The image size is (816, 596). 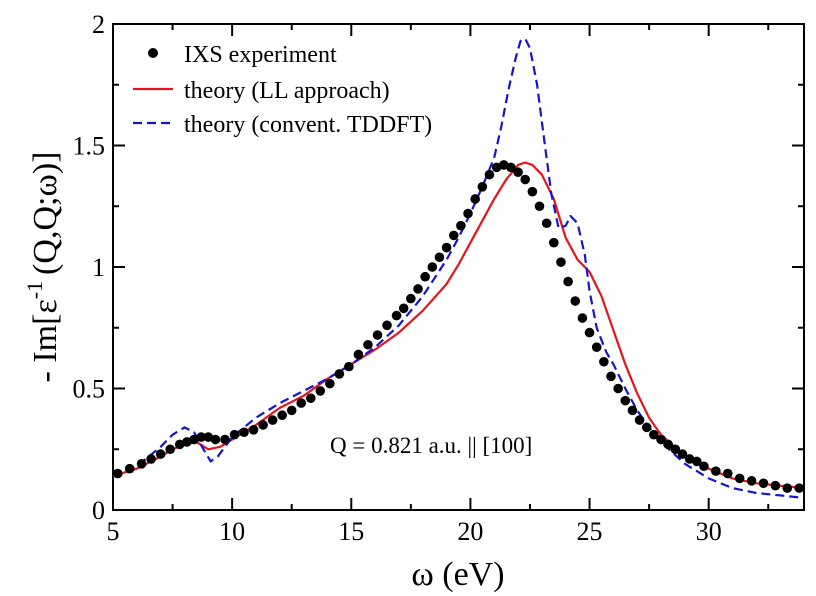 What do you see at coordinates (98, 24) in the screenshot?
I see `y-tick-label: 2` at bounding box center [98, 24].